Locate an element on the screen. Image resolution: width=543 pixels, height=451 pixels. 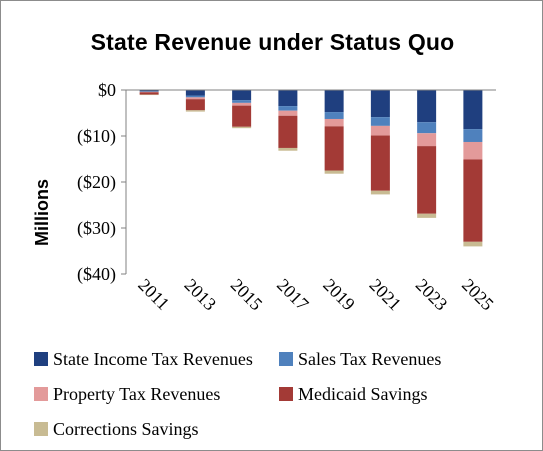
bar-sales-tax-revenues-2015 is located at coordinates (242, 101).